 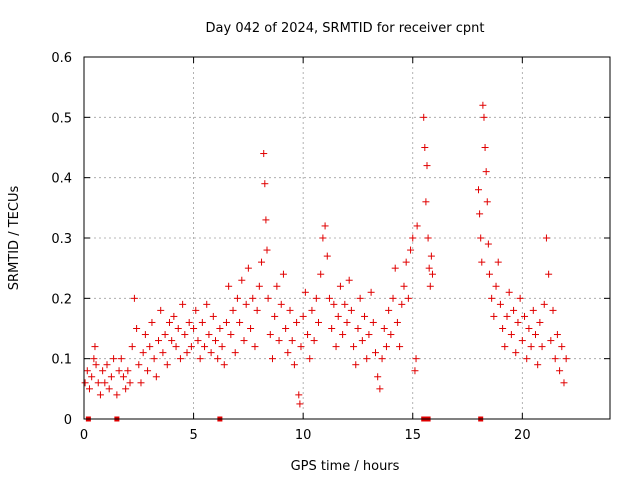 I want to click on y-tick-label: 0.6, so click(x=61, y=58).